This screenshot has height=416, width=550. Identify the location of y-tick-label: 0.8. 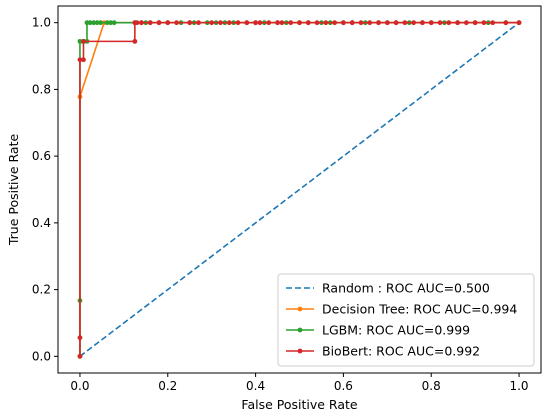
(41, 89).